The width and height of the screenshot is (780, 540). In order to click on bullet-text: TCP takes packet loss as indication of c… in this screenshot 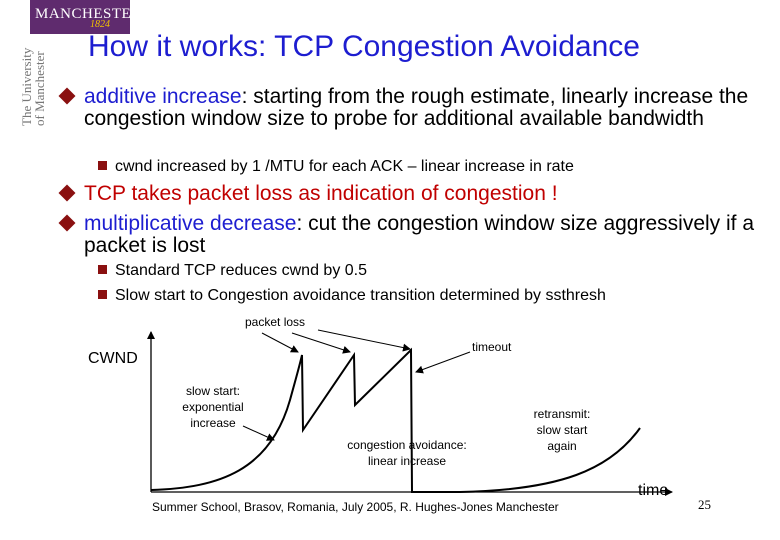, I will do `click(321, 193)`.